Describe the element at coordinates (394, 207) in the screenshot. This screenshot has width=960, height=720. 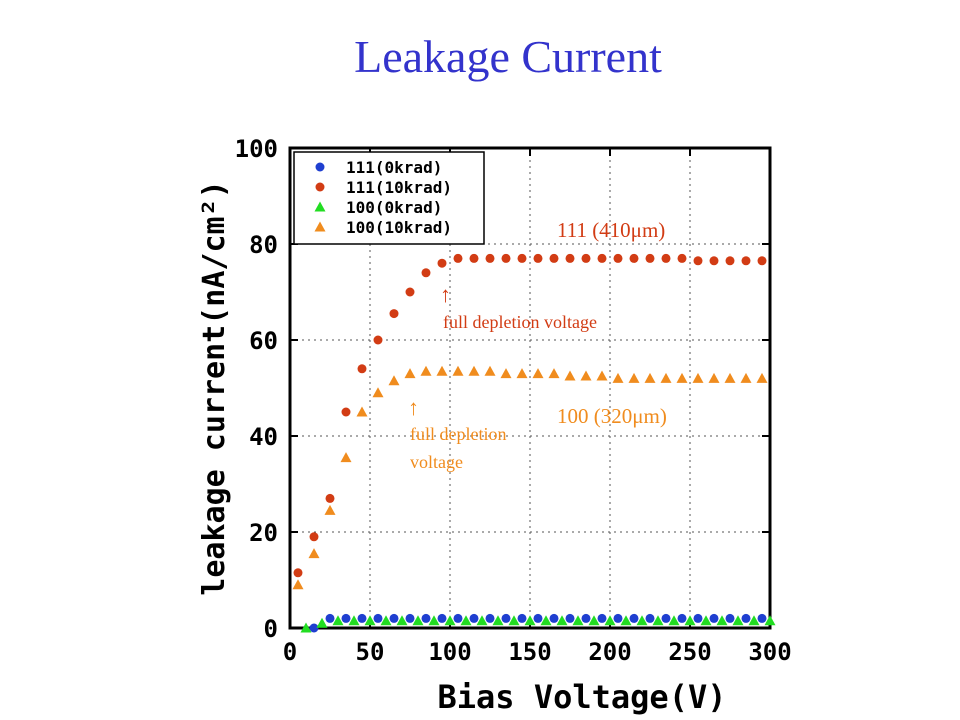
I see `legend-label: 100(0krad)` at that location.